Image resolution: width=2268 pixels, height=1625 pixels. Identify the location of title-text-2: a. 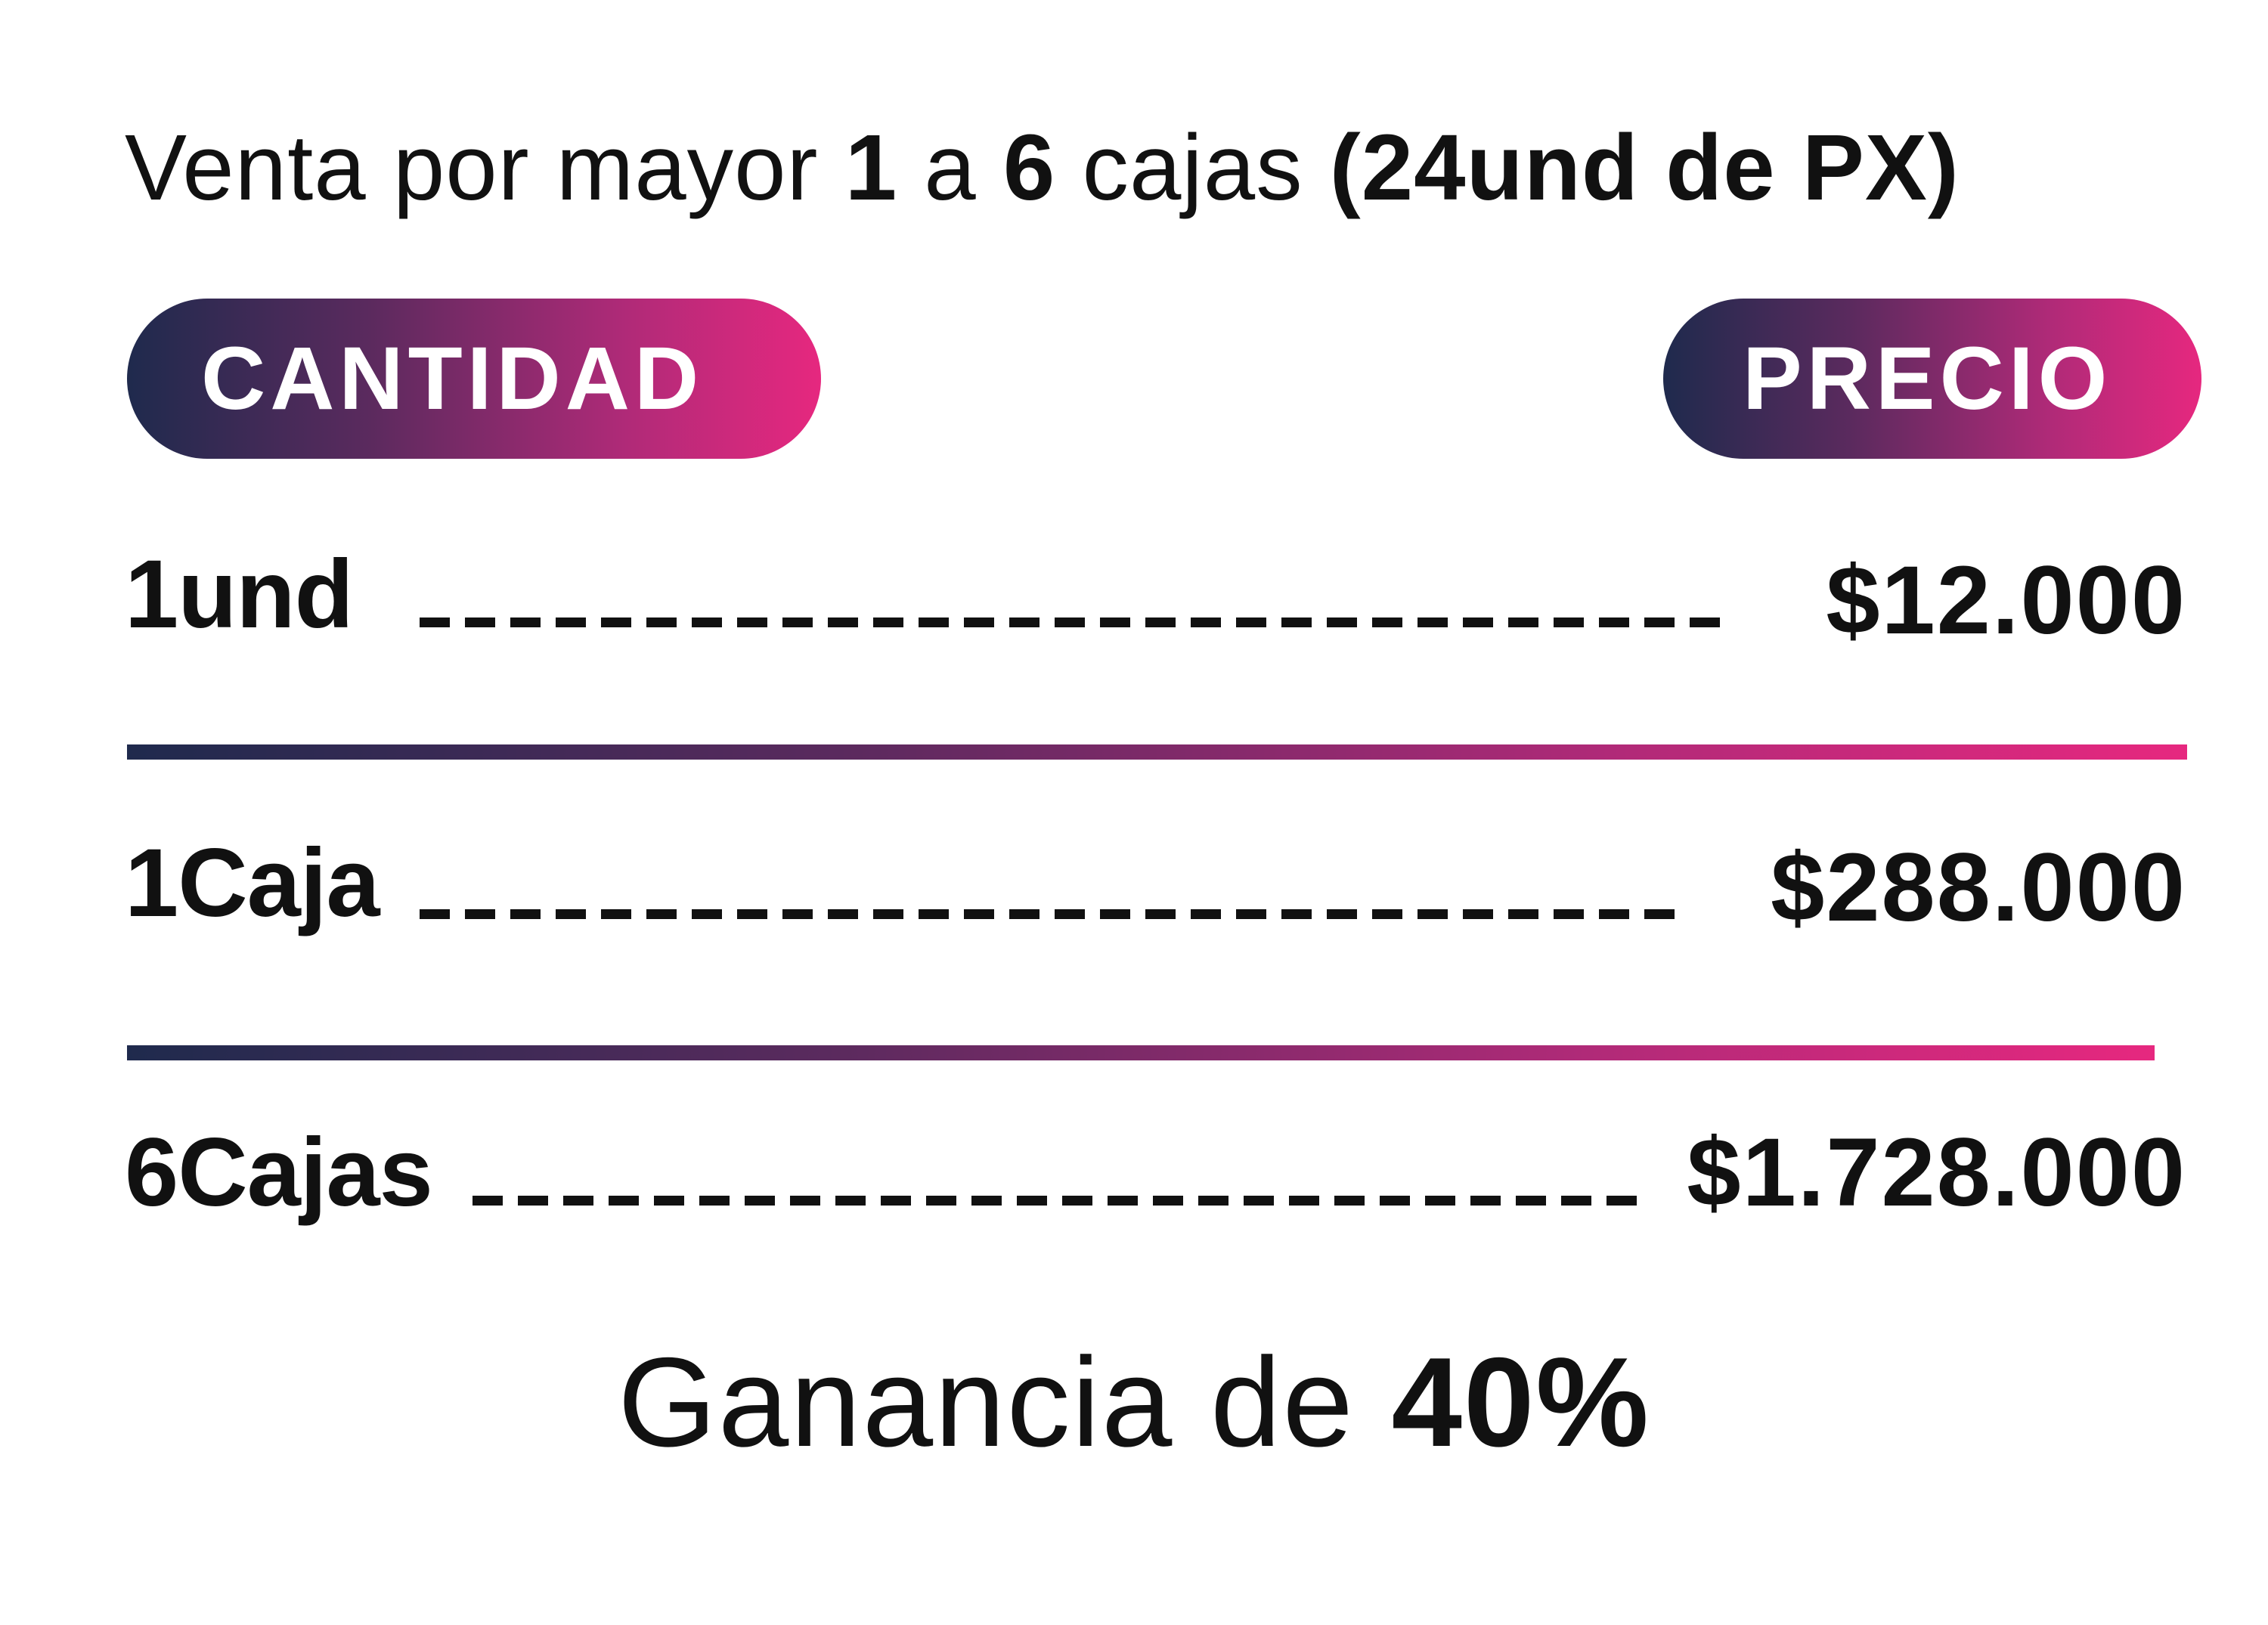
(950, 168).